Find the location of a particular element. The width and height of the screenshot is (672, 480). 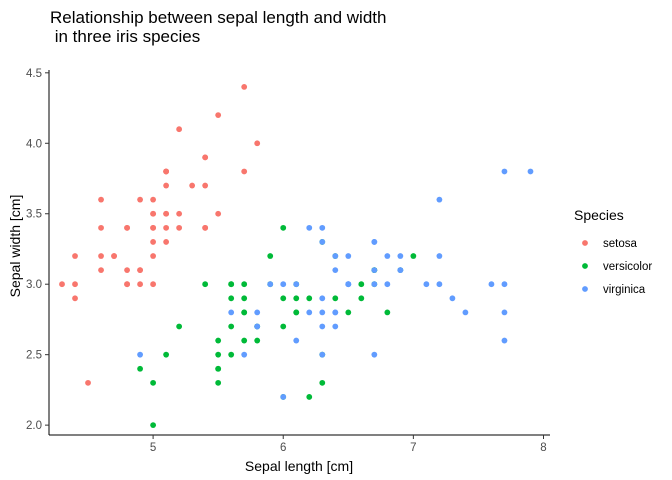

legend-label-setosa: setosa is located at coordinates (620, 244).